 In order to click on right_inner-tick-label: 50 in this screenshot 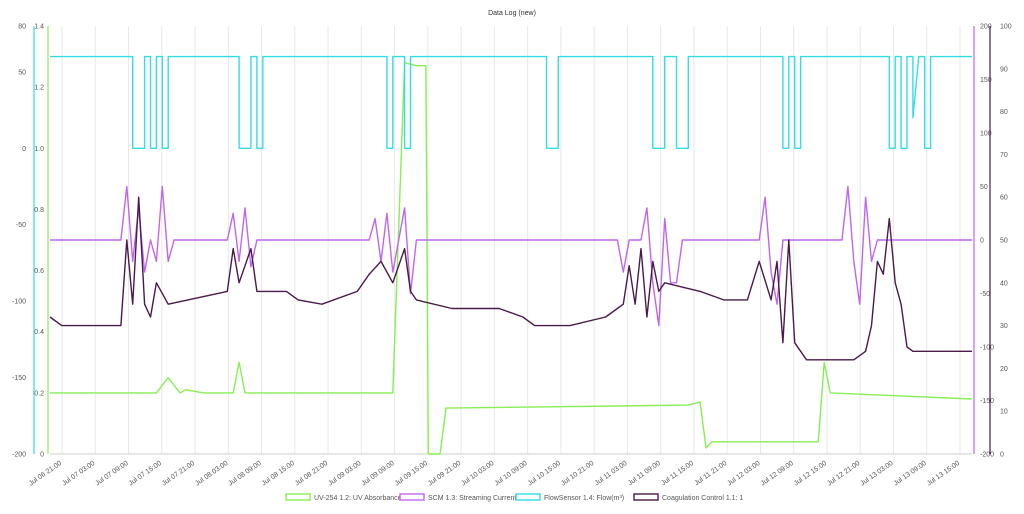, I will do `click(984, 187)`.